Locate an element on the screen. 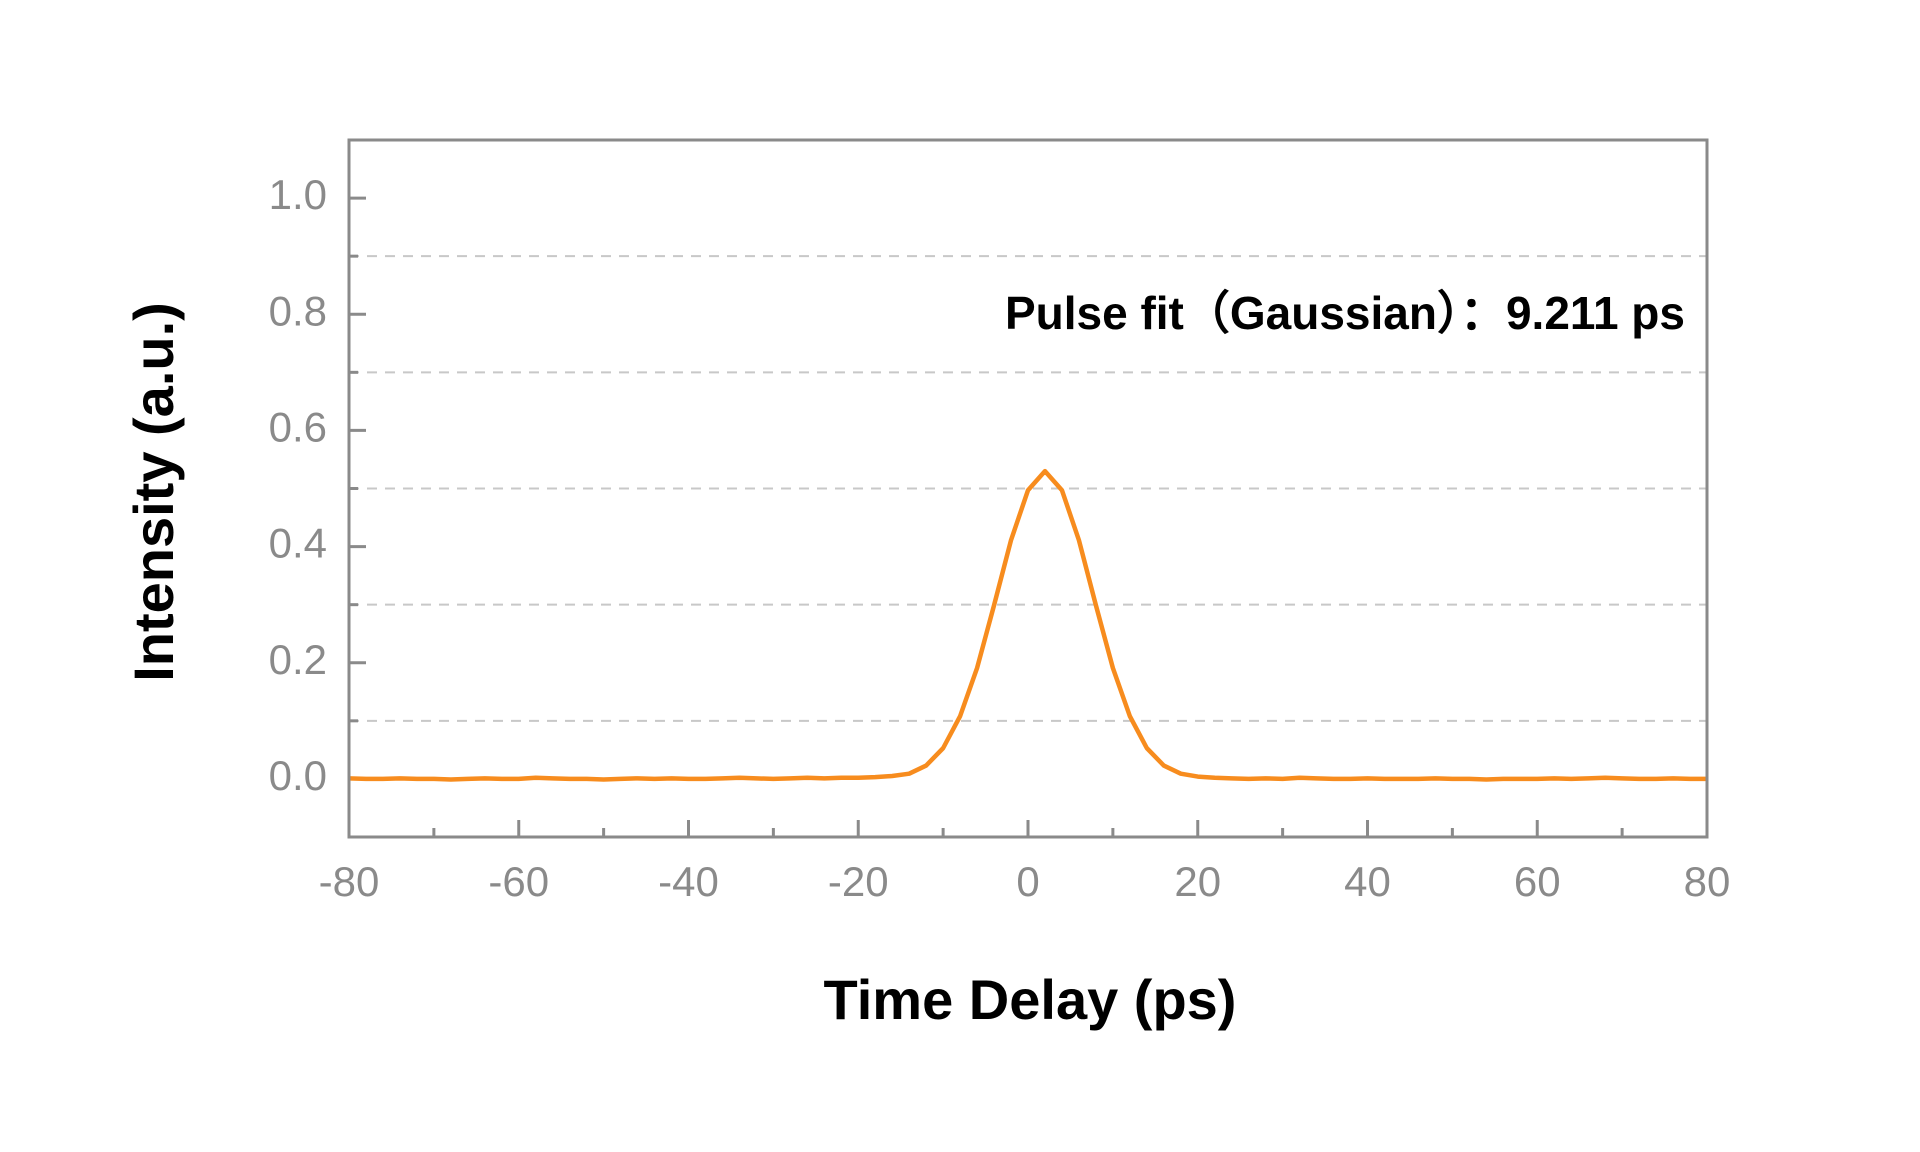  x-tick-label: 80 is located at coordinates (1707, 881).